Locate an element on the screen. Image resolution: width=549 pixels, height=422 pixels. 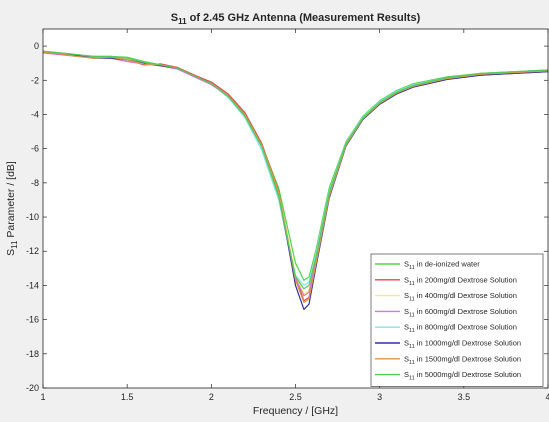
legend-box is located at coordinates (457, 320).